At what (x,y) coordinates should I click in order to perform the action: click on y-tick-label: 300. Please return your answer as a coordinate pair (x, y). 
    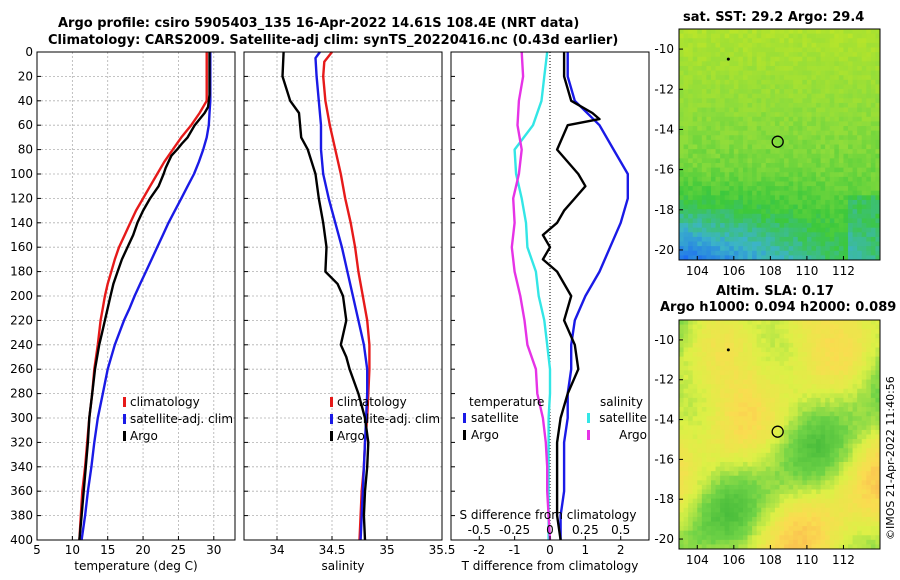
    Looking at the image, I should click on (21, 418).